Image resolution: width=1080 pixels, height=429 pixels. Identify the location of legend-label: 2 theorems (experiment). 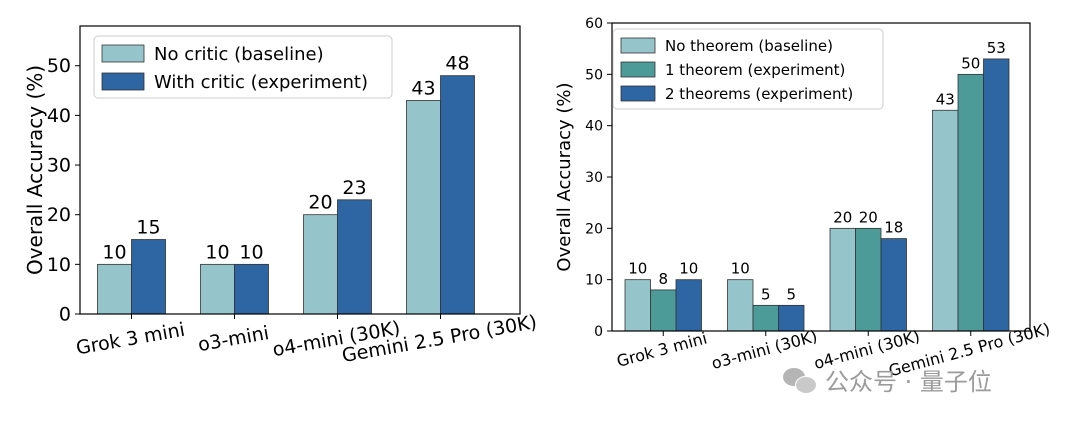
(759, 94).